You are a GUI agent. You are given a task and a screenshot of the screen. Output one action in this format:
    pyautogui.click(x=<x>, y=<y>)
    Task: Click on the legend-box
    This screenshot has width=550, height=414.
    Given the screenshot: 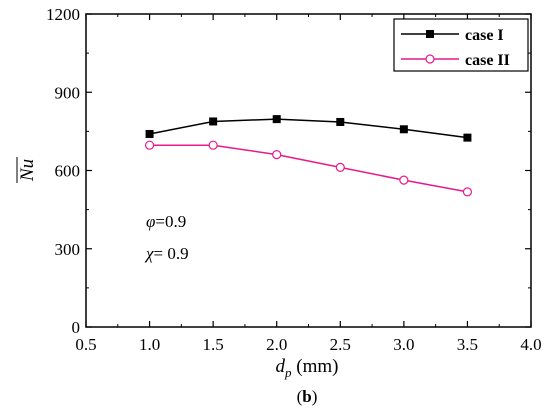 What is the action you would take?
    pyautogui.click(x=461, y=45)
    